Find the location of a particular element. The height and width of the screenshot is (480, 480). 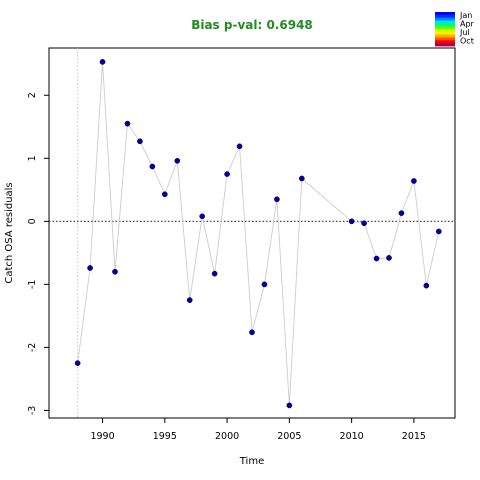

data-point-2002 is located at coordinates (252, 332).